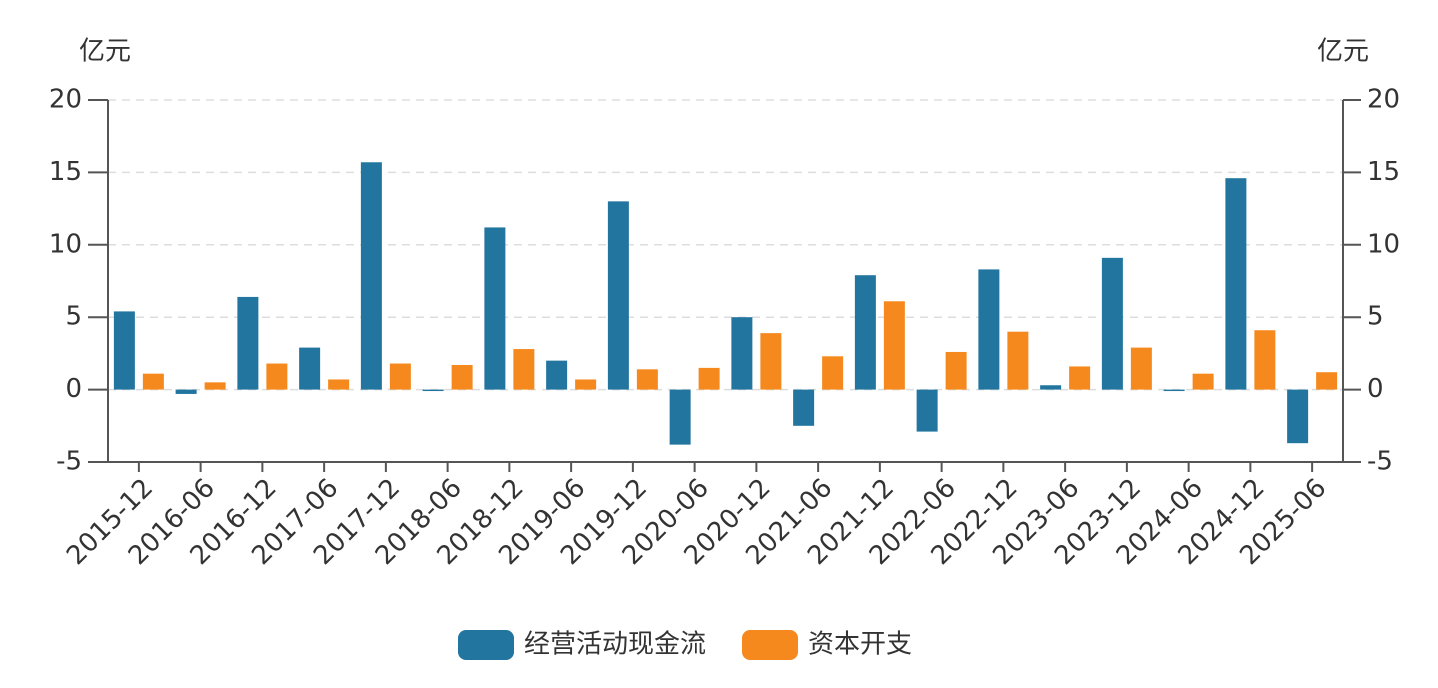 The image size is (1438, 688). What do you see at coordinates (65, 244) in the screenshot?
I see `y-tick-label: 10` at bounding box center [65, 244].